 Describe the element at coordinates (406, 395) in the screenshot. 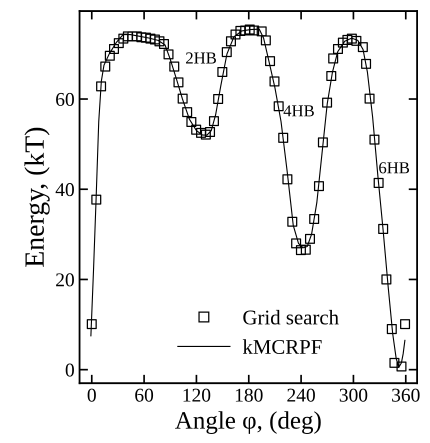

I see `x-tick-label: 360` at that location.